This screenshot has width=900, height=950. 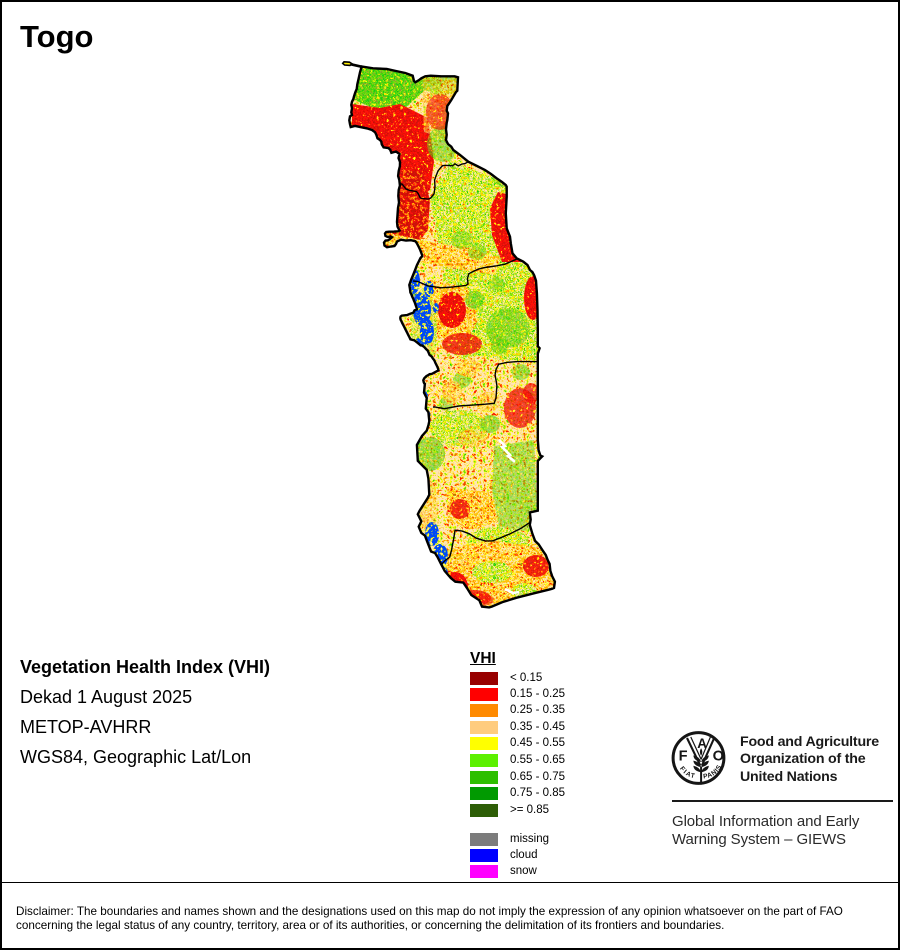 I want to click on svg-text: A, so click(x=702, y=743).